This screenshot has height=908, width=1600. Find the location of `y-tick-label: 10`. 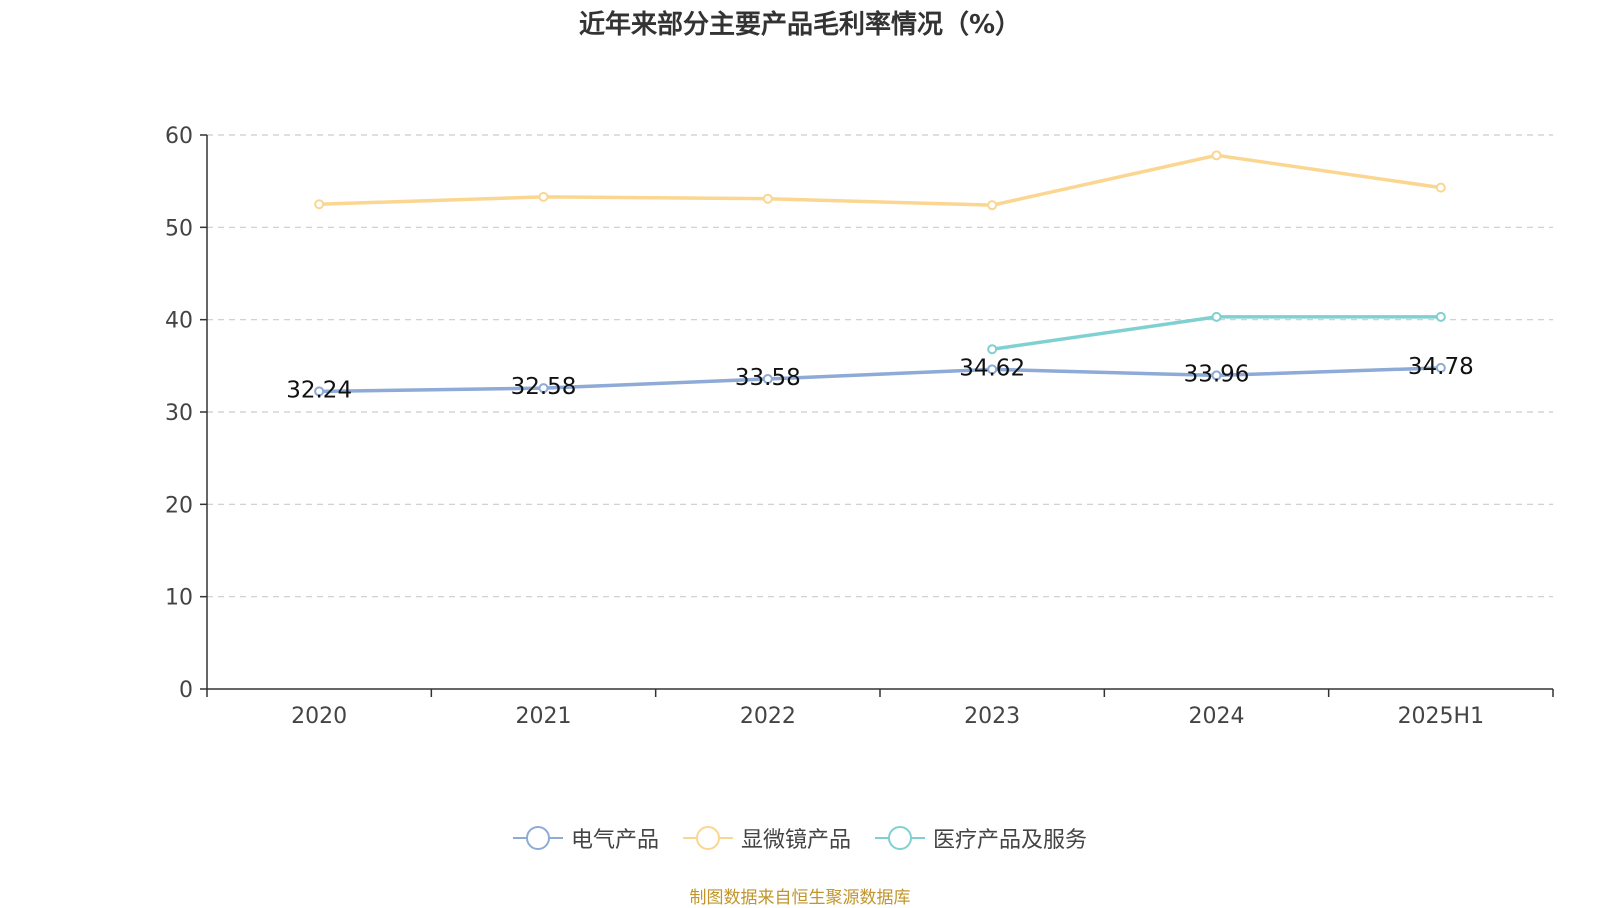

y-tick-label: 10 is located at coordinates (179, 598).